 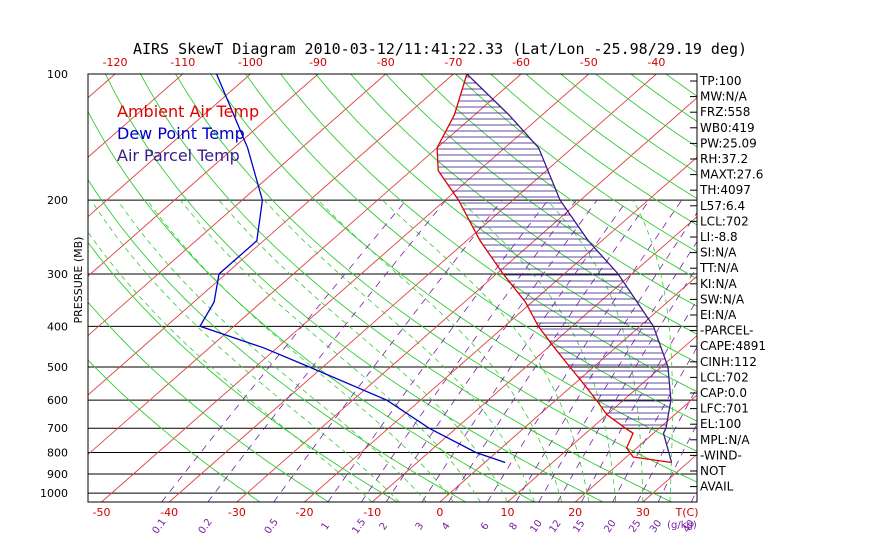 What do you see at coordinates (610, 526) in the screenshot?
I see `mixing-ratio-tick: 20` at bounding box center [610, 526].